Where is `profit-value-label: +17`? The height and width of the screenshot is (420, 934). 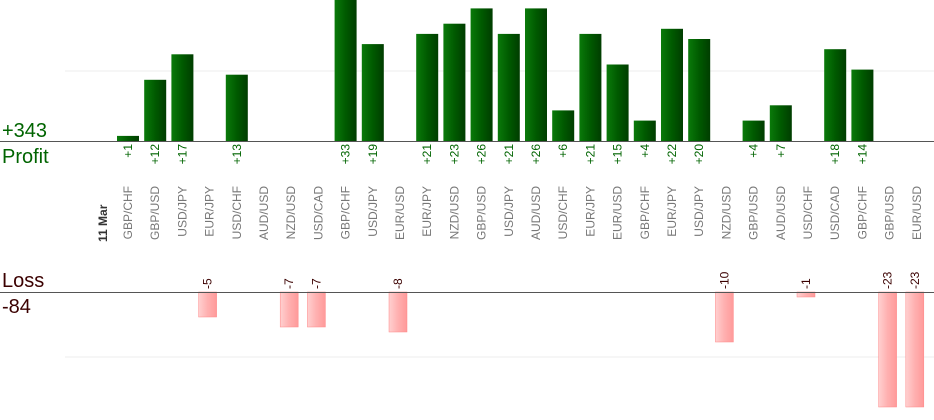
profit-value-label: +17 is located at coordinates (182, 154).